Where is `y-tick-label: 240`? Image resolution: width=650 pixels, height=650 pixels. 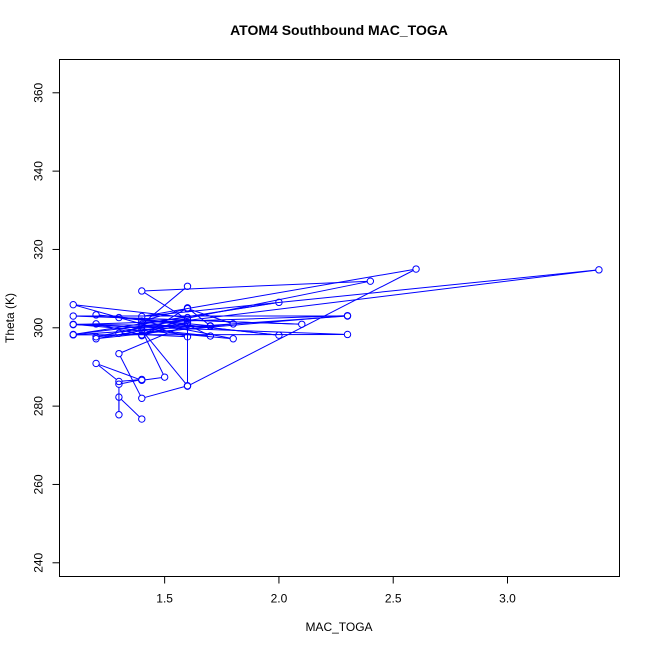 y-tick-label: 240 is located at coordinates (39, 562).